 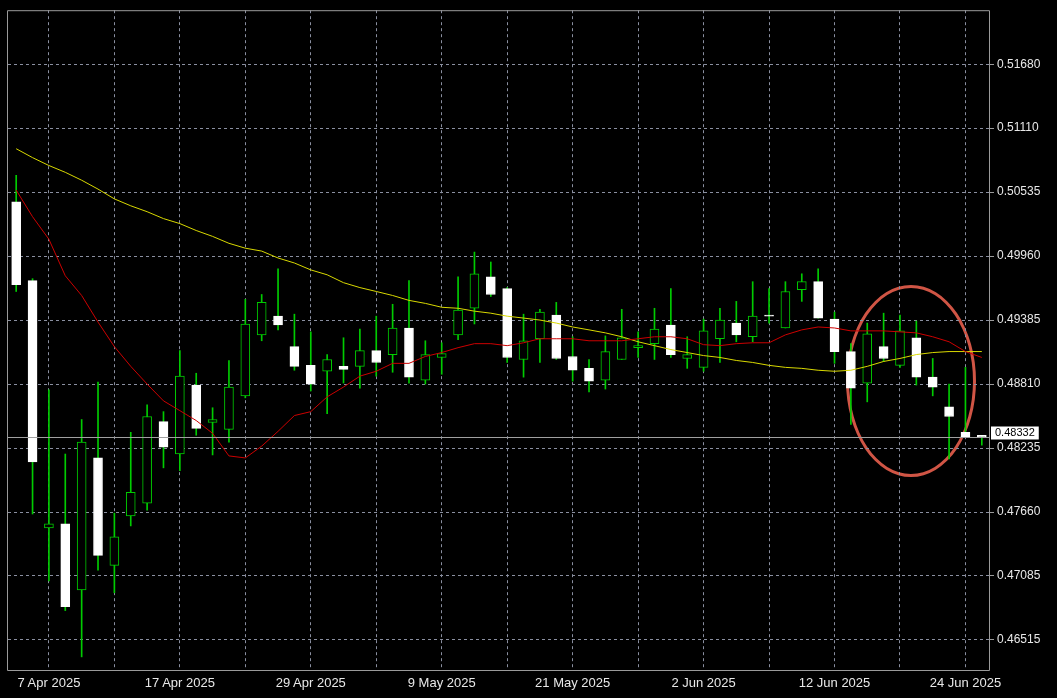 What do you see at coordinates (1019, 511) in the screenshot?
I see `y-tick-label: 0.47660` at bounding box center [1019, 511].